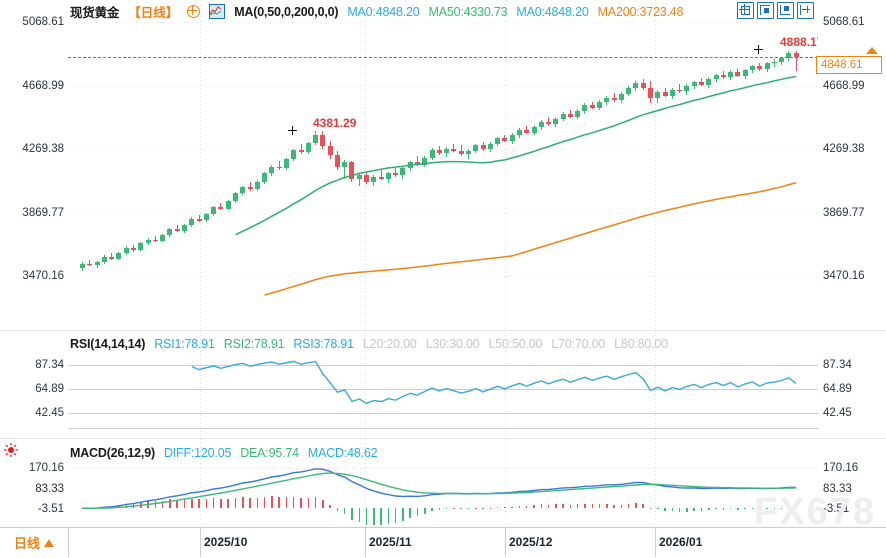 The image size is (886, 558). What do you see at coordinates (200, 542) in the screenshot?
I see `time-axis-tick` at bounding box center [200, 542].